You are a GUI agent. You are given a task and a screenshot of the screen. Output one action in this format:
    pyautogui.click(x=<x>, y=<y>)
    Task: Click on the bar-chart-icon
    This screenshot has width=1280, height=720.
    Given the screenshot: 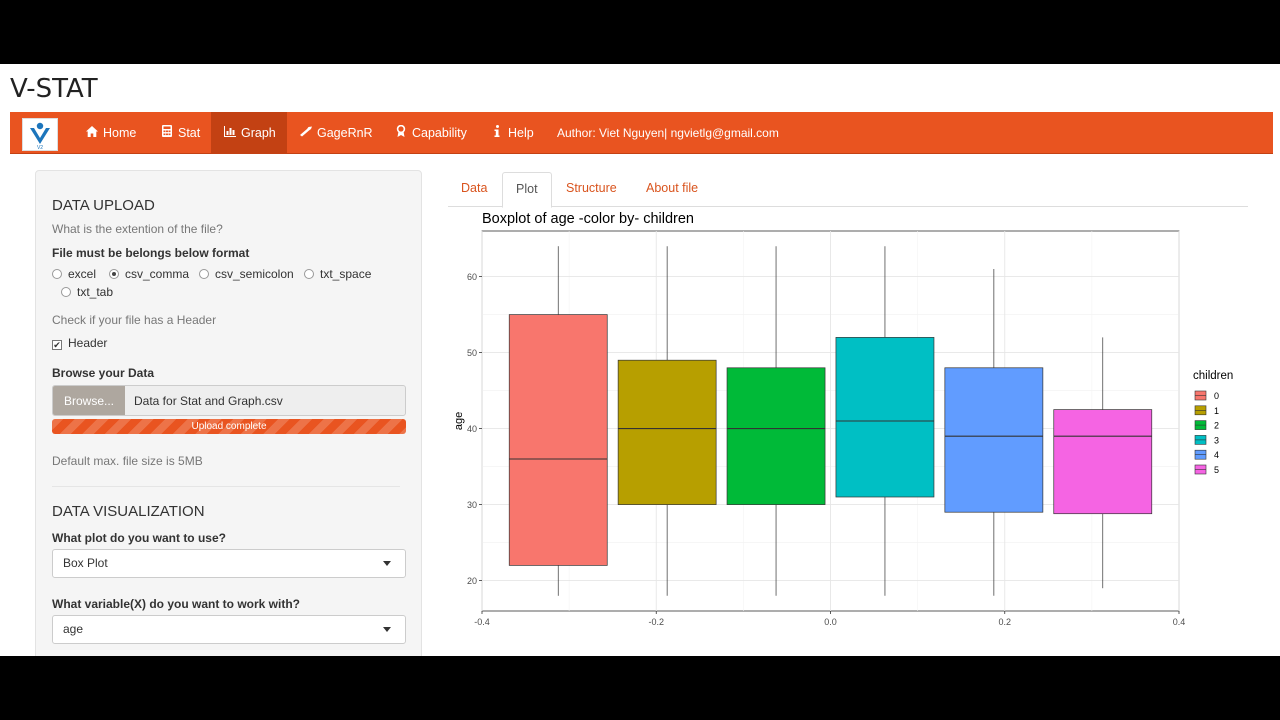 What is the action you would take?
    pyautogui.click(x=230, y=133)
    